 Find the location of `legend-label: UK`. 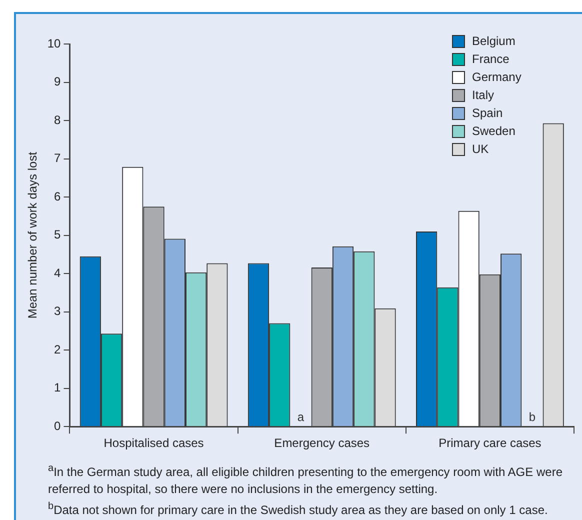

legend-label: UK is located at coordinates (480, 149).